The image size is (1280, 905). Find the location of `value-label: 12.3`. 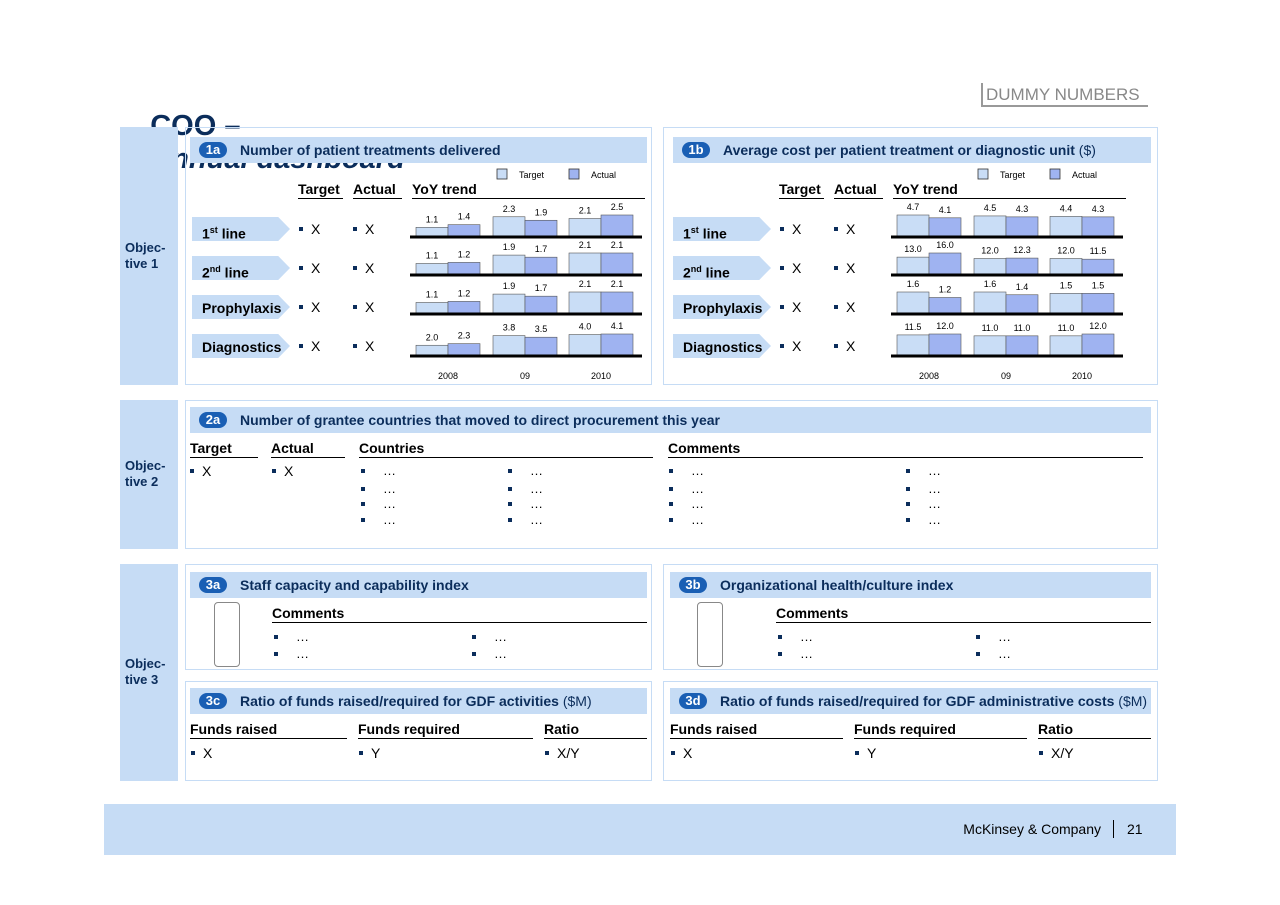

value-label: 12.3 is located at coordinates (1022, 250).